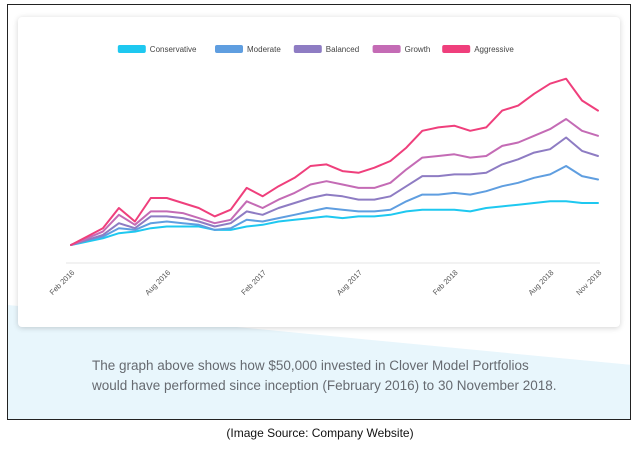  I want to click on legend-item-balanced: Balanced, so click(326, 49).